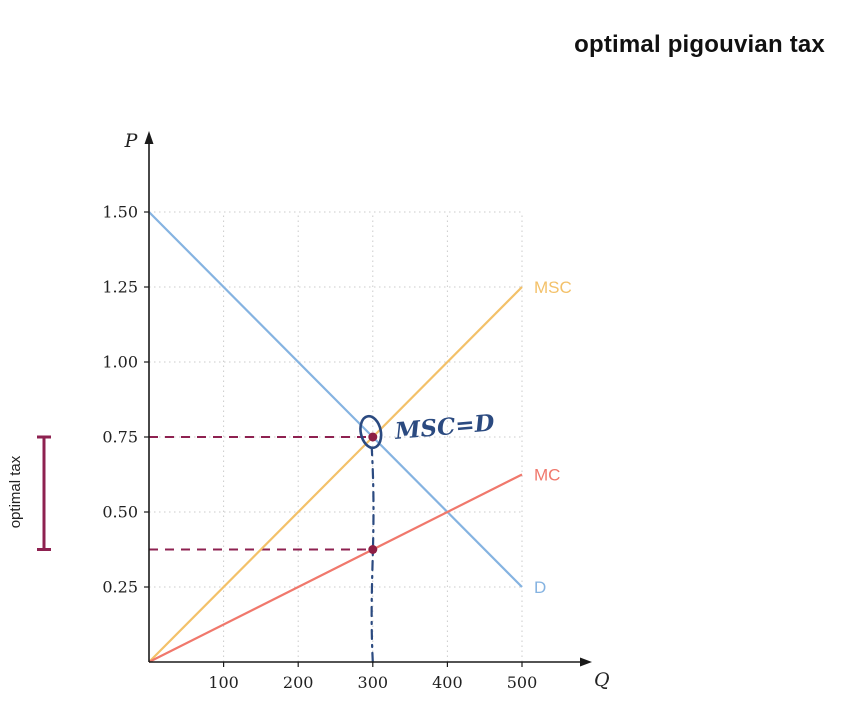 Image resolution: width=853 pixels, height=703 pixels. Describe the element at coordinates (120, 437) in the screenshot. I see `y-tick-label: 0.75` at that location.